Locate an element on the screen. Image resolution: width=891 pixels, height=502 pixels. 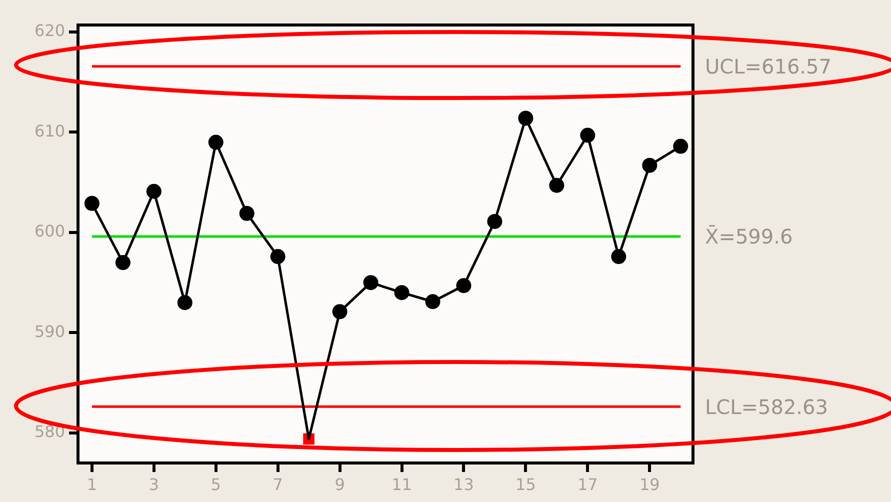
x-tick-label: 9 is located at coordinates (339, 484).